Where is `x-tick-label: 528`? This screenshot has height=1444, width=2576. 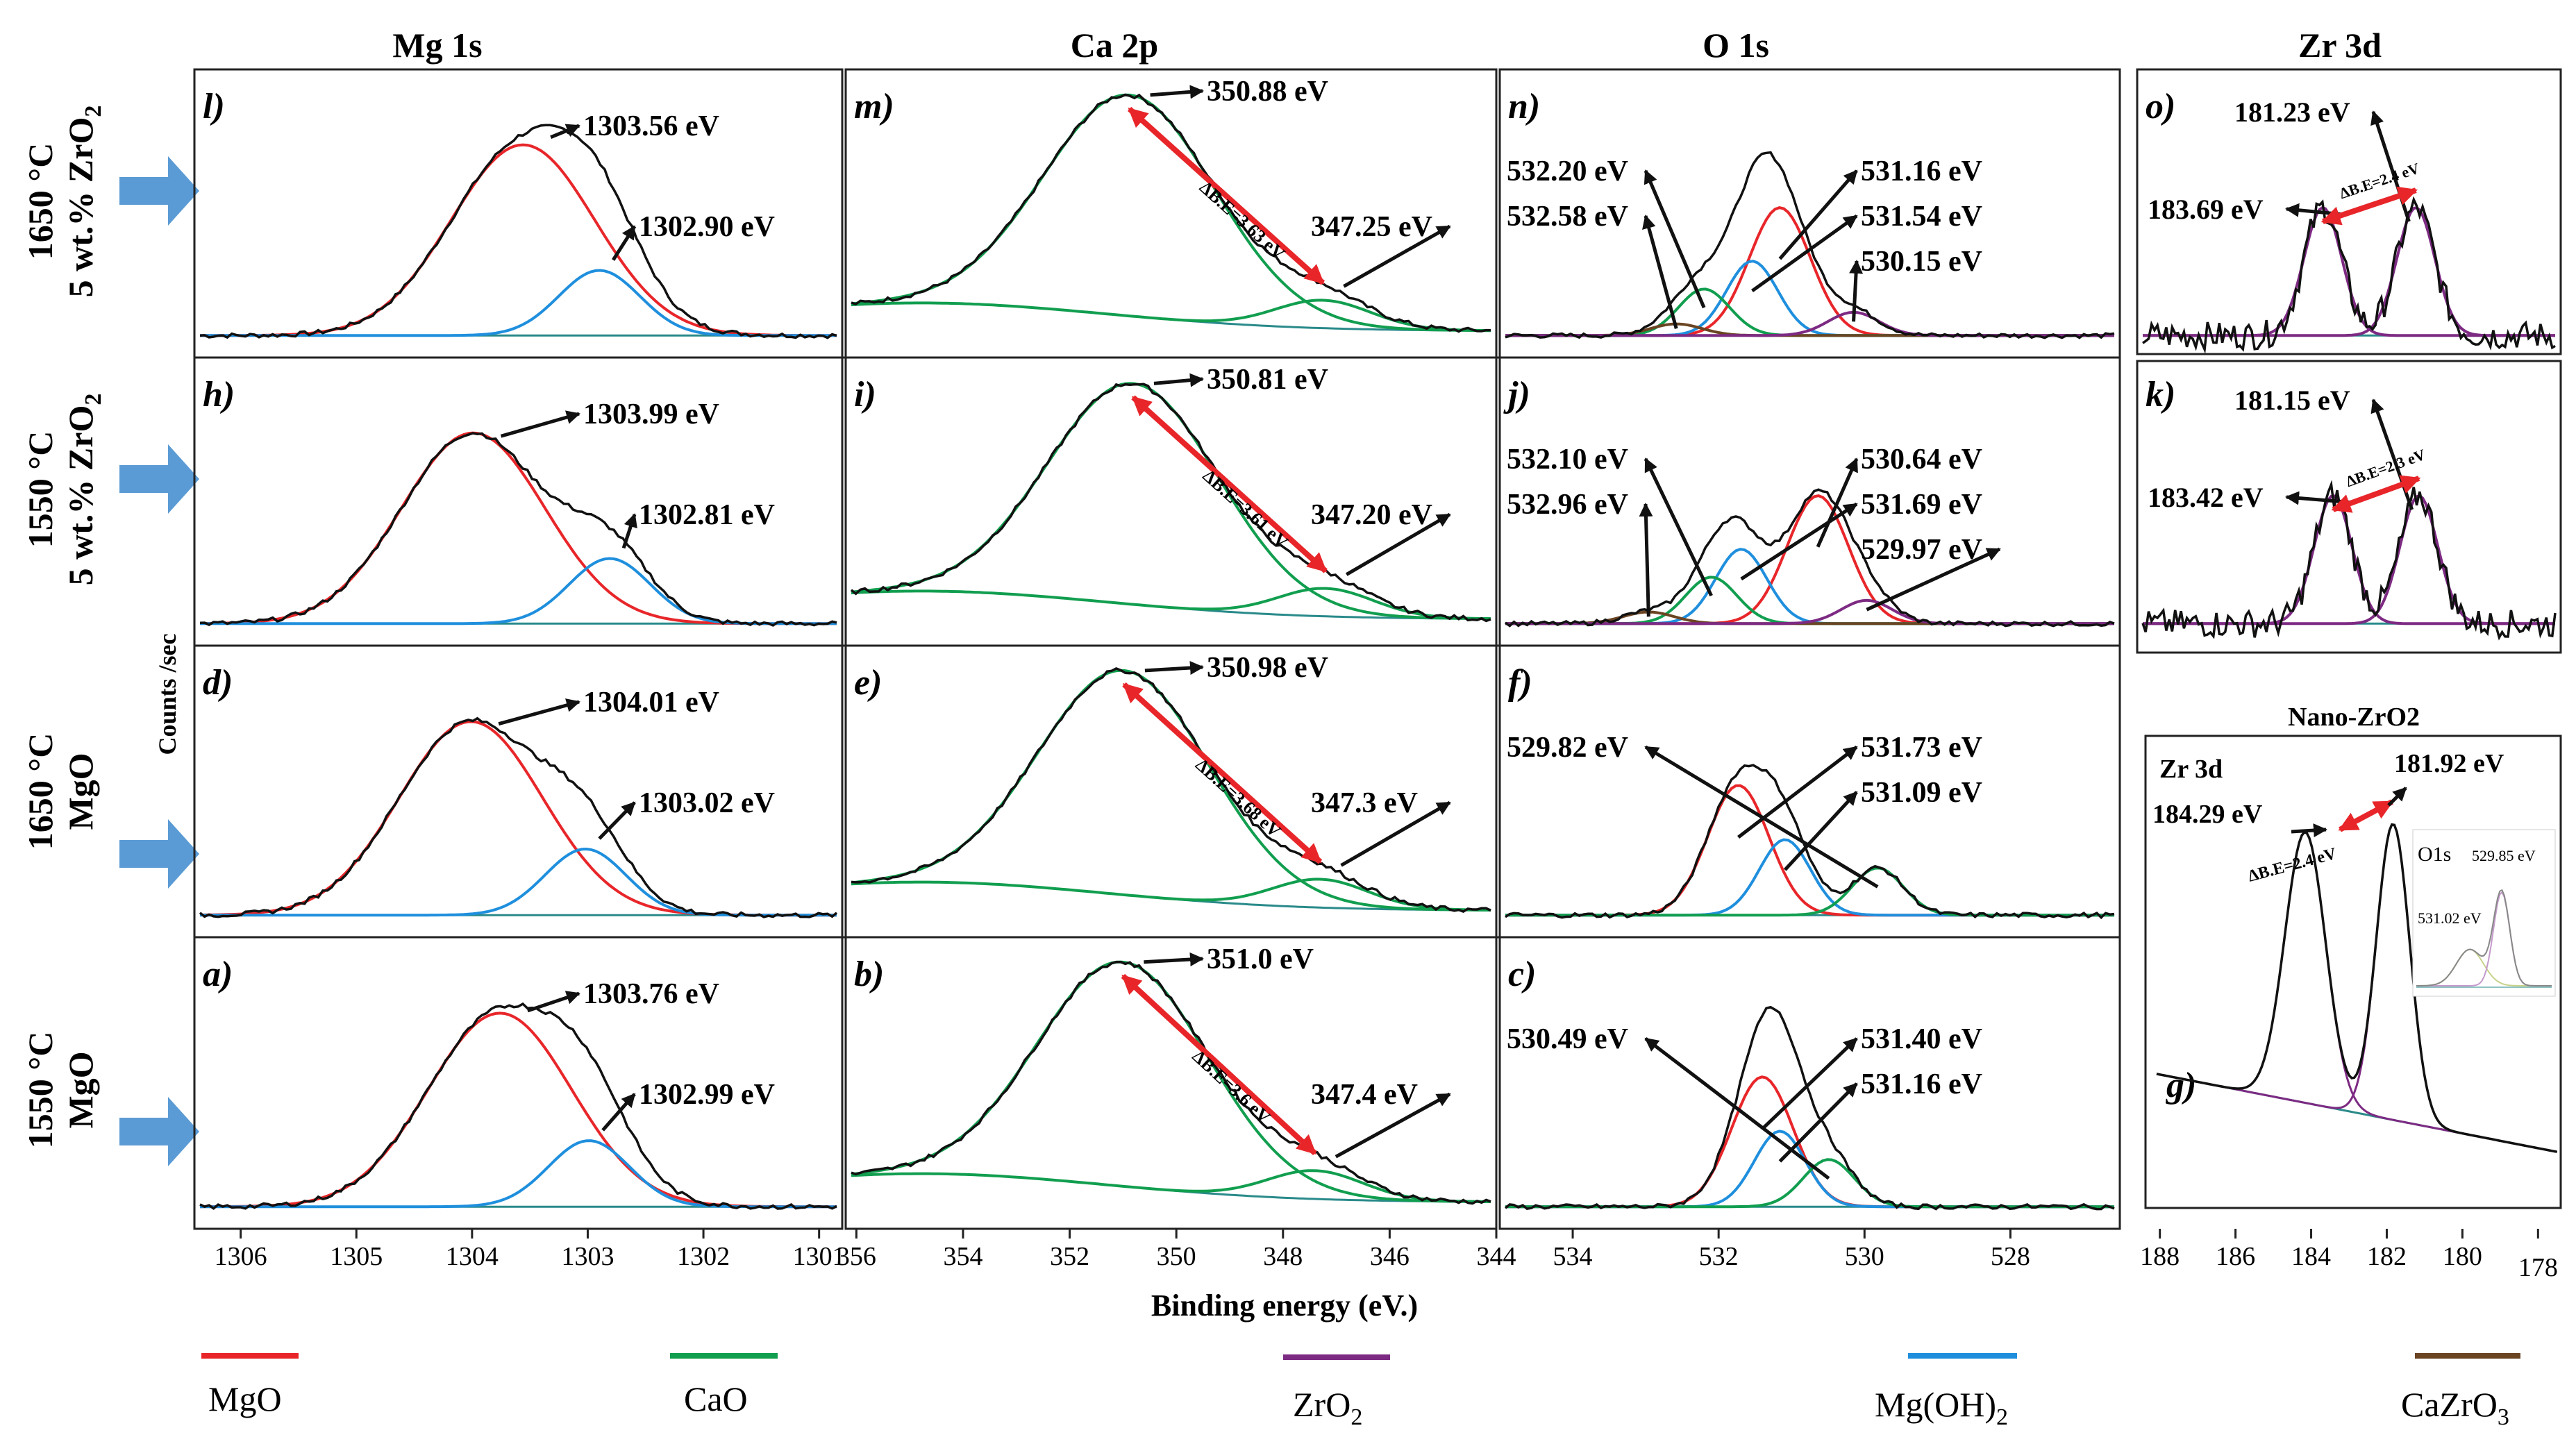 x-tick-label: 528 is located at coordinates (2010, 1256).